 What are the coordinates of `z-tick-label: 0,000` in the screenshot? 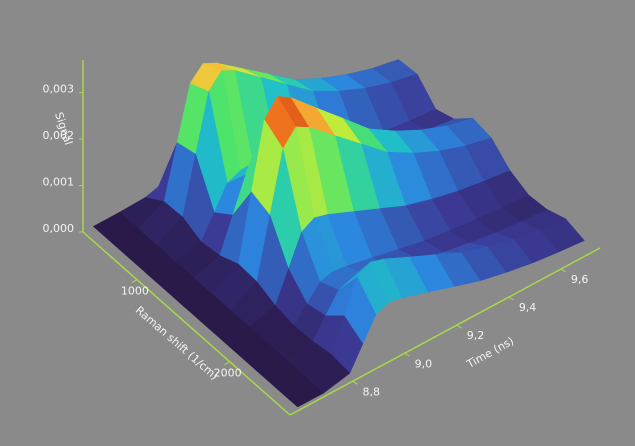 It's located at (59, 228).